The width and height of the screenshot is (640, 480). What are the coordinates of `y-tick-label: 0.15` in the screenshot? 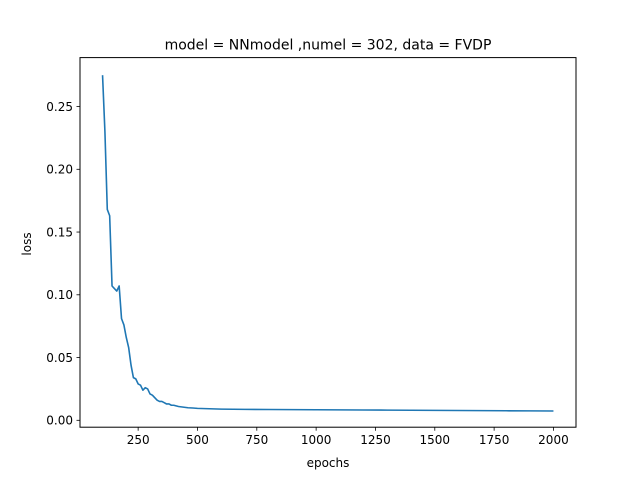 It's located at (59, 232).